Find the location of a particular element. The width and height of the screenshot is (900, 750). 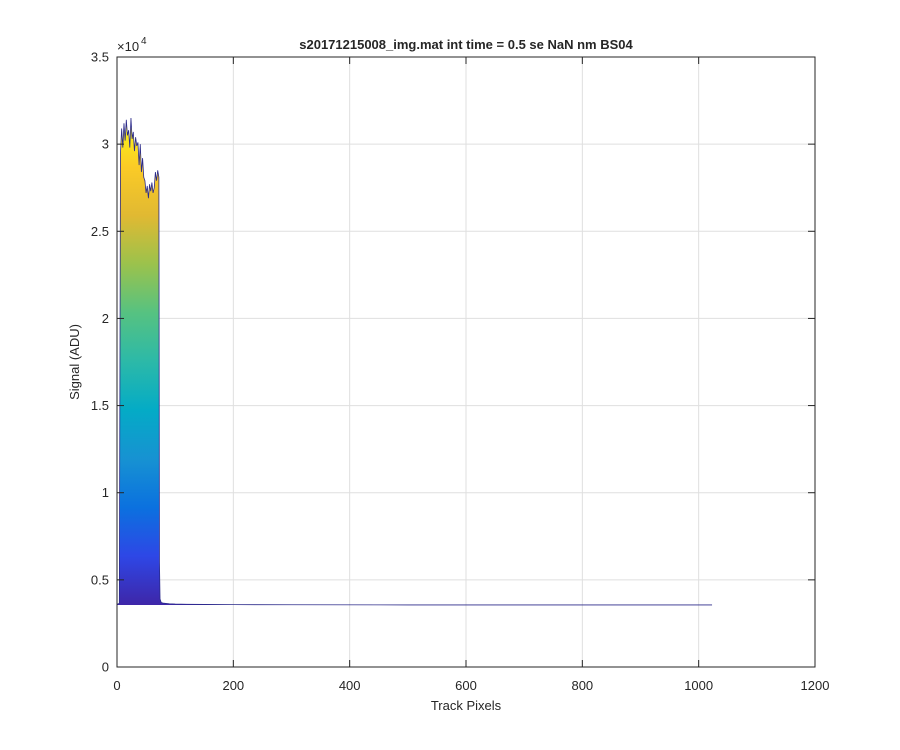

y-tick-label: 2.5 is located at coordinates (100, 231).